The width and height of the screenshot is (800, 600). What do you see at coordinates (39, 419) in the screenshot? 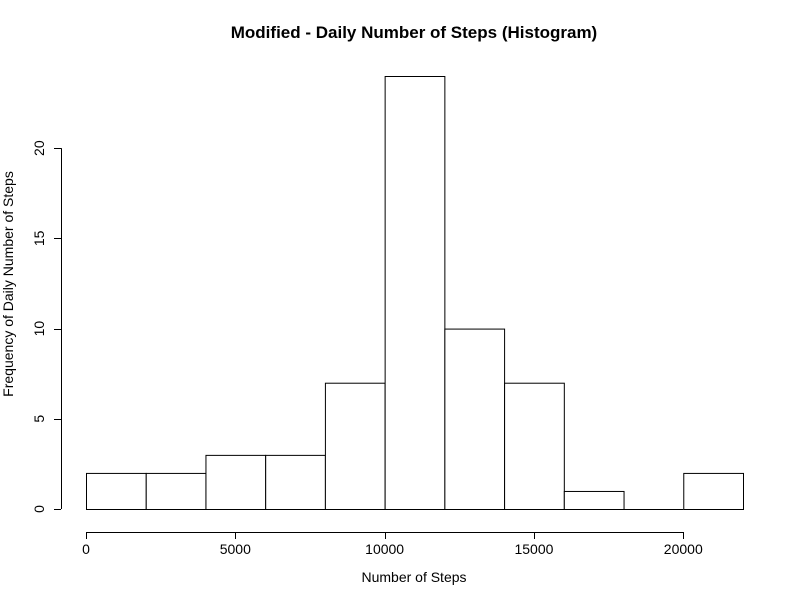
I see `y-tick-label: 5` at bounding box center [39, 419].